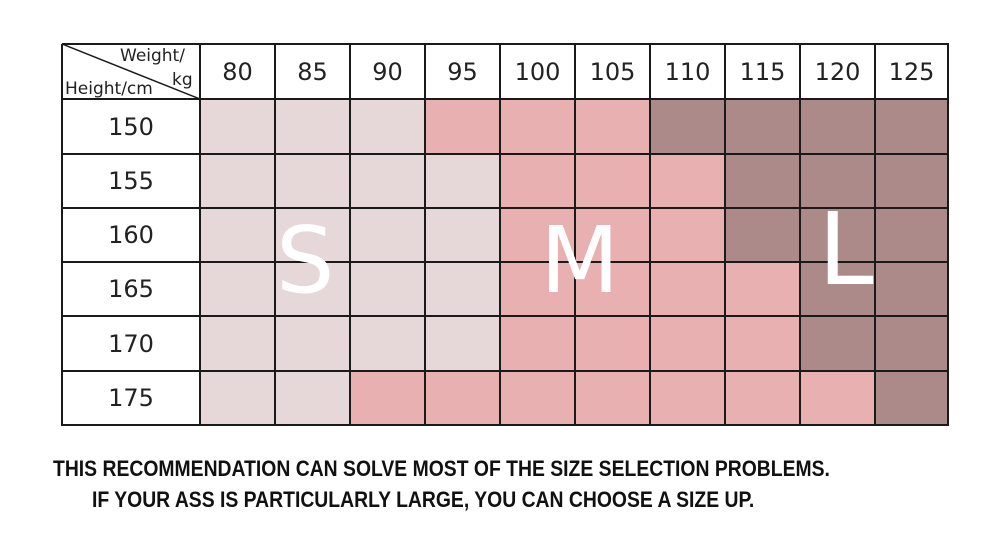 Image resolution: width=1000 pixels, height=554 pixels. Describe the element at coordinates (911, 72) in the screenshot. I see `weight-header-125: 125` at that location.